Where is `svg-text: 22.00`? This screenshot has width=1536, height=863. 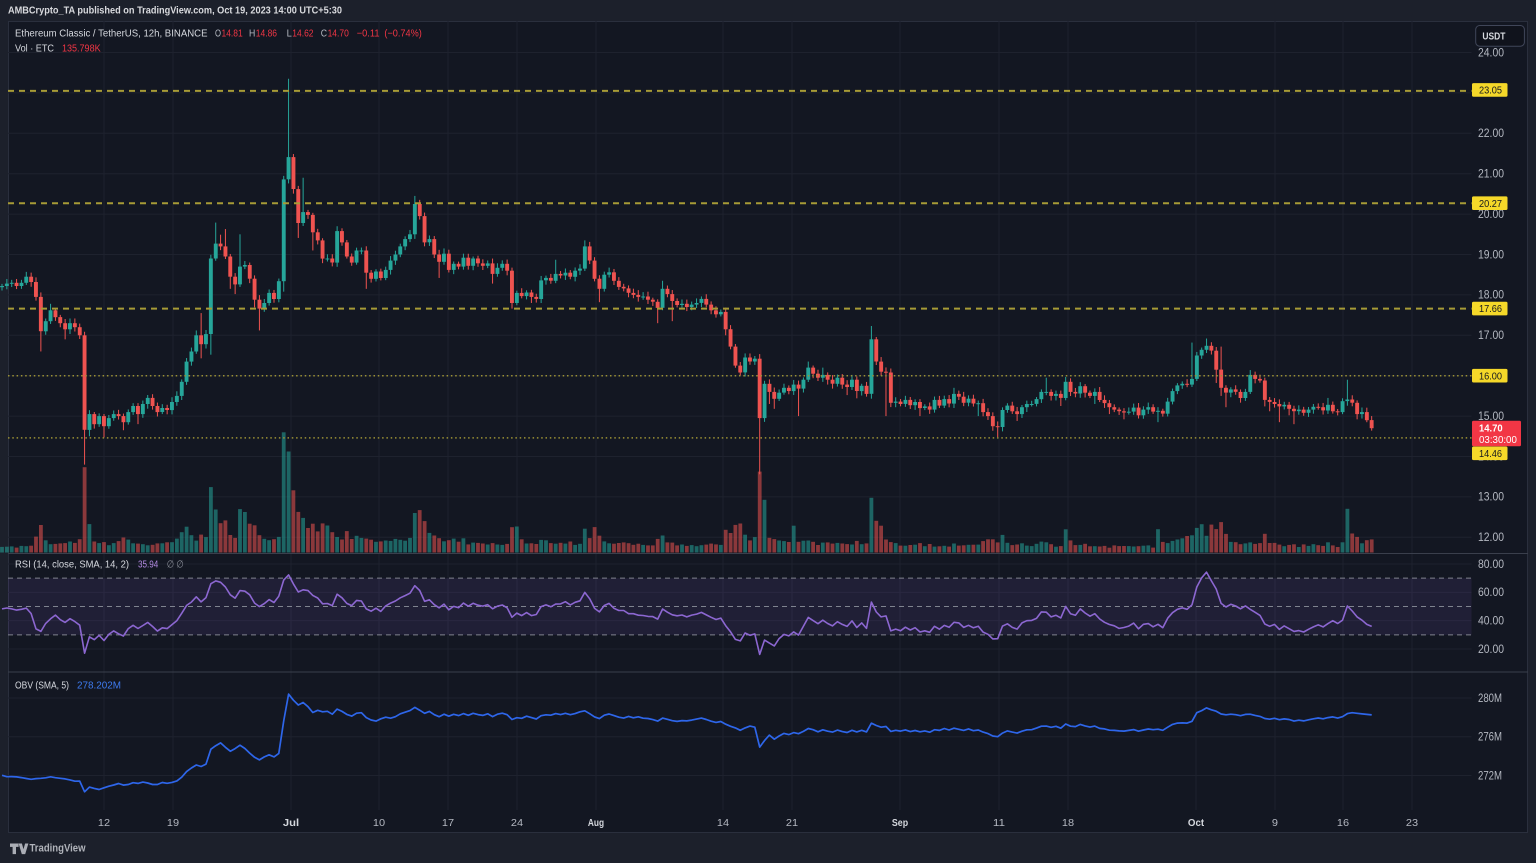
svg-text: 22.00 is located at coordinates (1491, 133).